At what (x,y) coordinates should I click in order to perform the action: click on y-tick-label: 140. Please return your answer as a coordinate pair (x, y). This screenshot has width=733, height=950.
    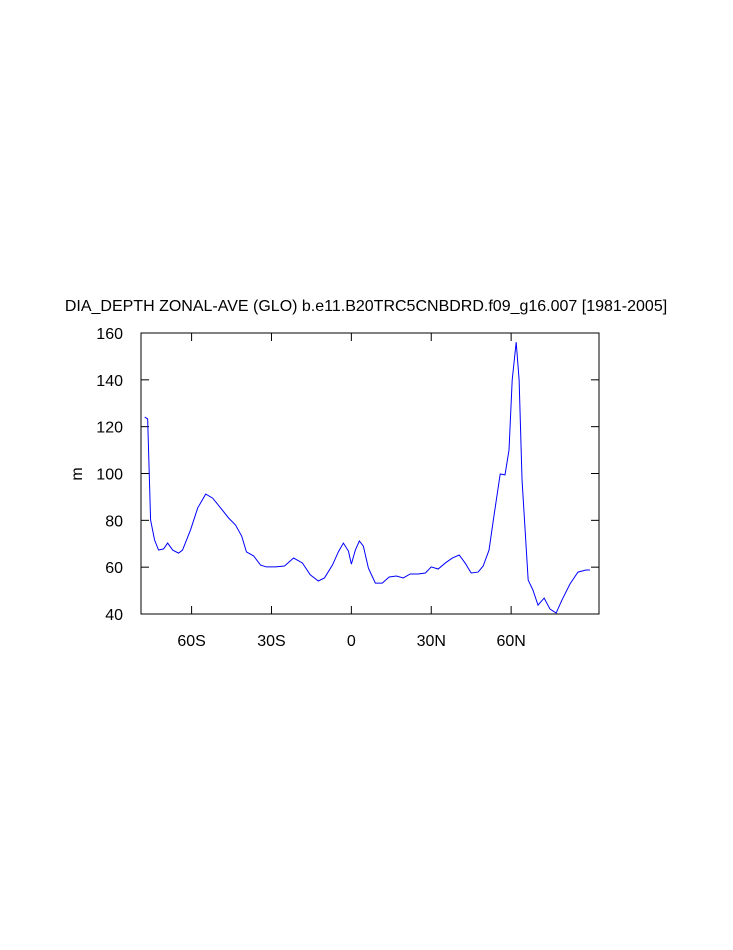
    Looking at the image, I should click on (109, 381).